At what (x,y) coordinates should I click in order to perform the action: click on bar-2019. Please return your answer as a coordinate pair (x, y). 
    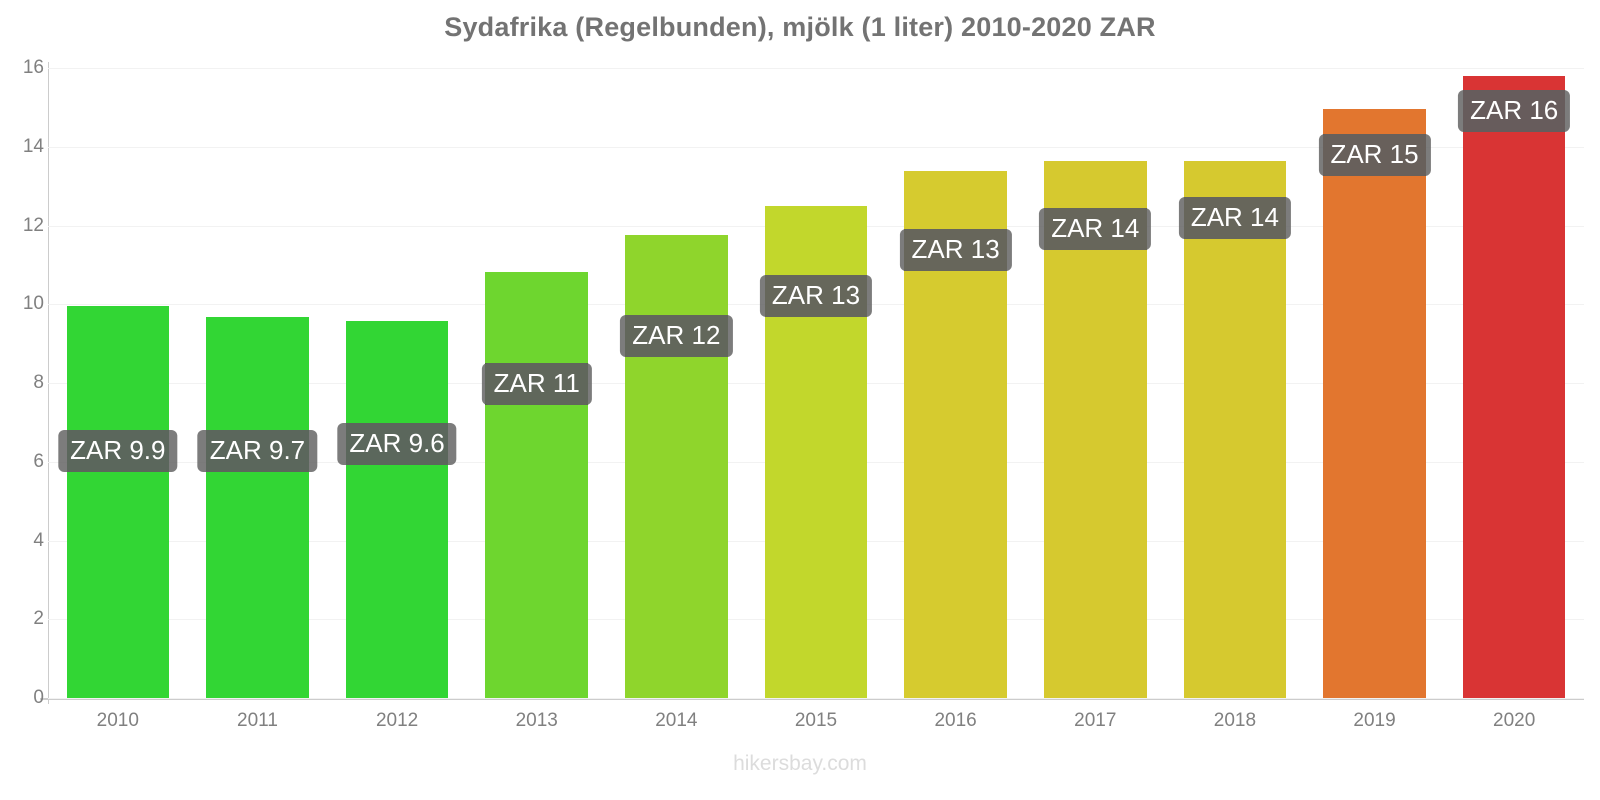
    Looking at the image, I should click on (1374, 403).